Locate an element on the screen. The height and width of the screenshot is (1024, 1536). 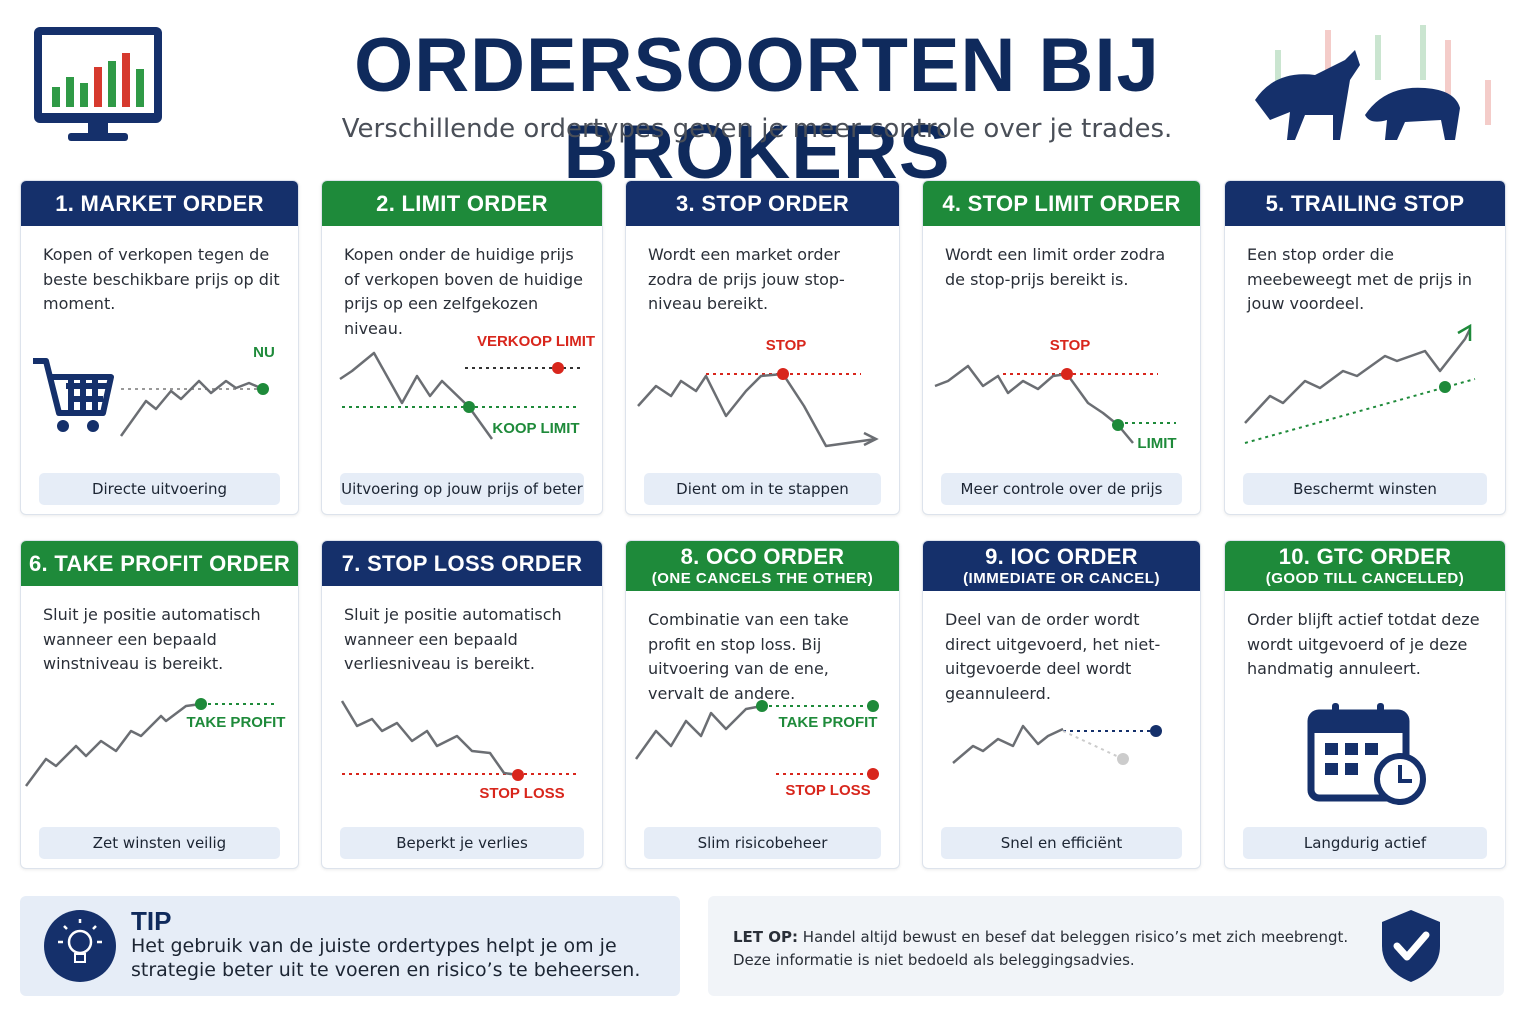
level-label: NU is located at coordinates (264, 352).